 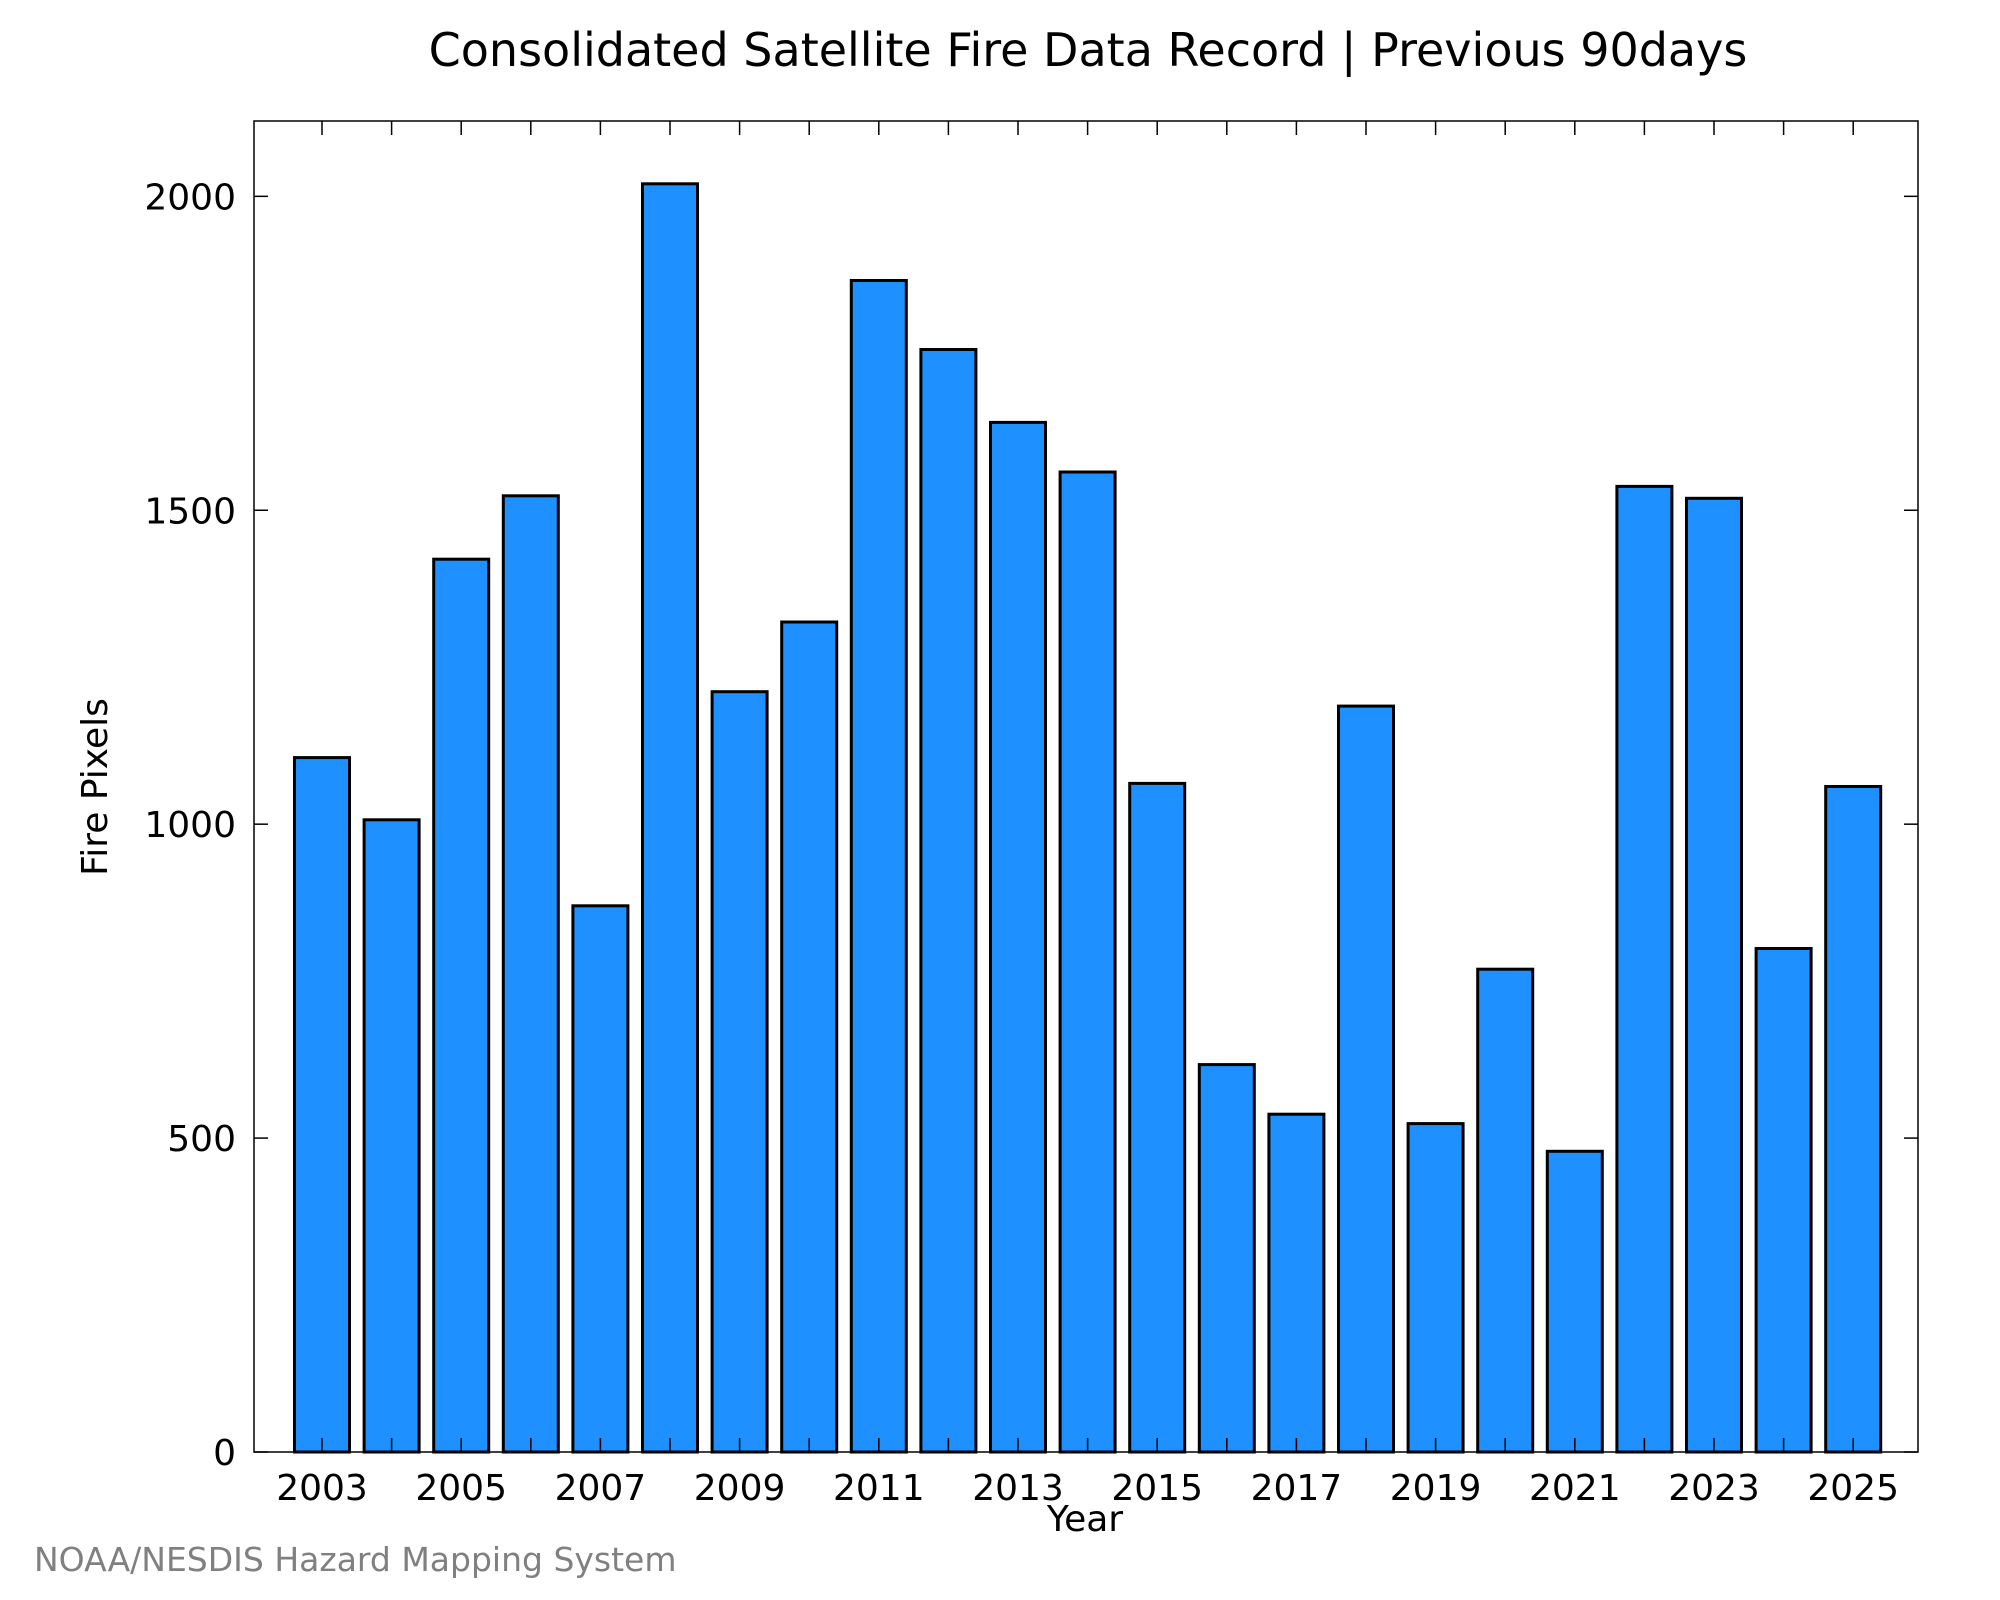 What do you see at coordinates (1157, 1488) in the screenshot?
I see `x-tick-label-2015: 2015` at bounding box center [1157, 1488].